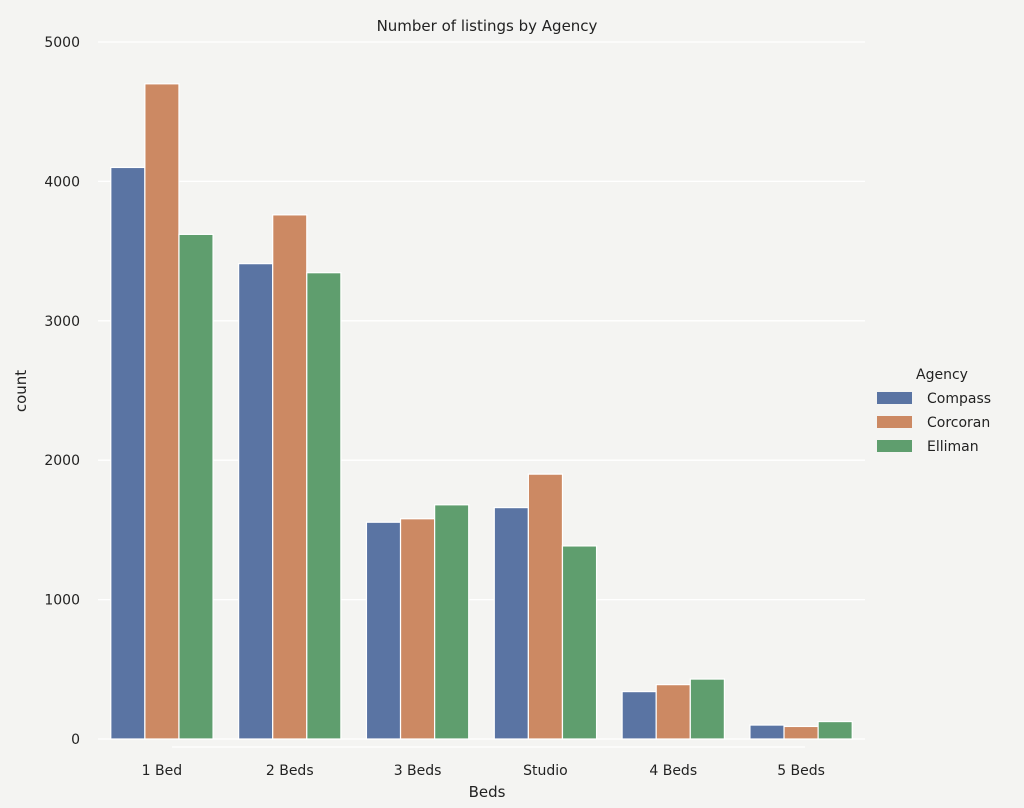 The width and height of the screenshot is (1024, 808). I want to click on y-tick-label: 2000, so click(62, 461).